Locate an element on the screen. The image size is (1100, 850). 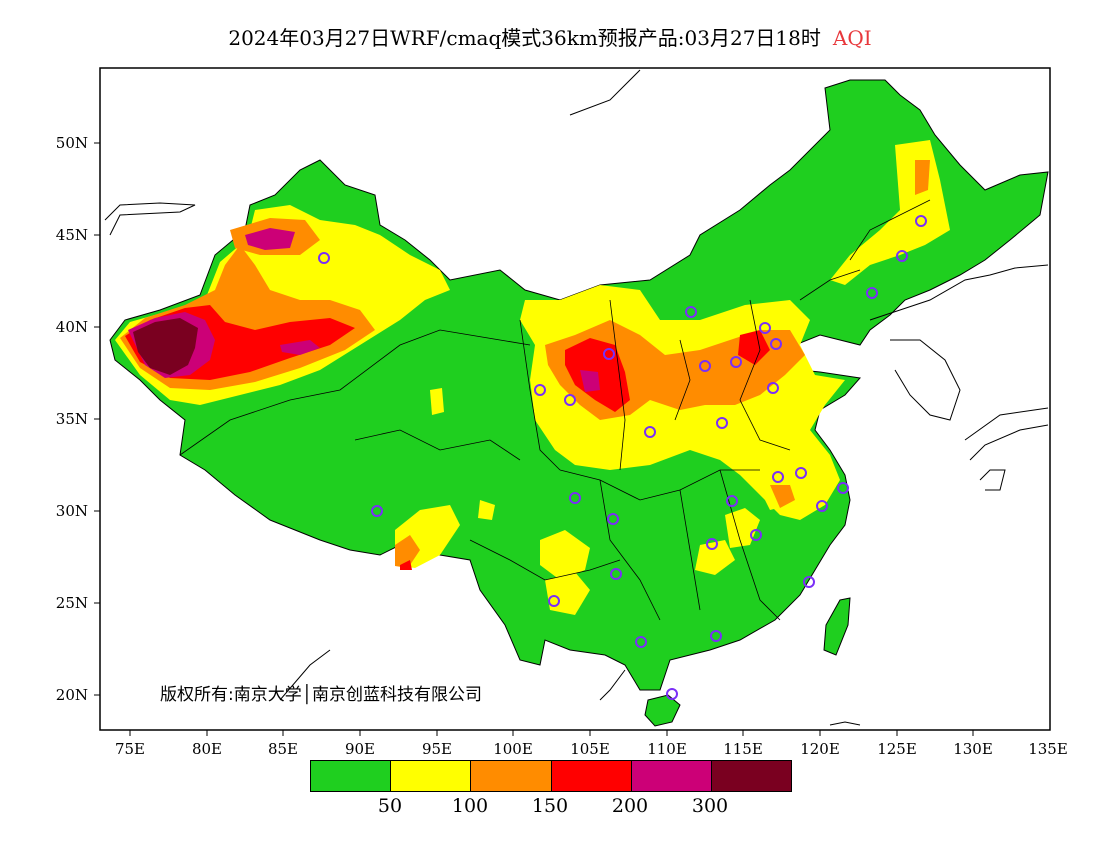
legend-swatch-very-unhealthy is located at coordinates (671, 776).